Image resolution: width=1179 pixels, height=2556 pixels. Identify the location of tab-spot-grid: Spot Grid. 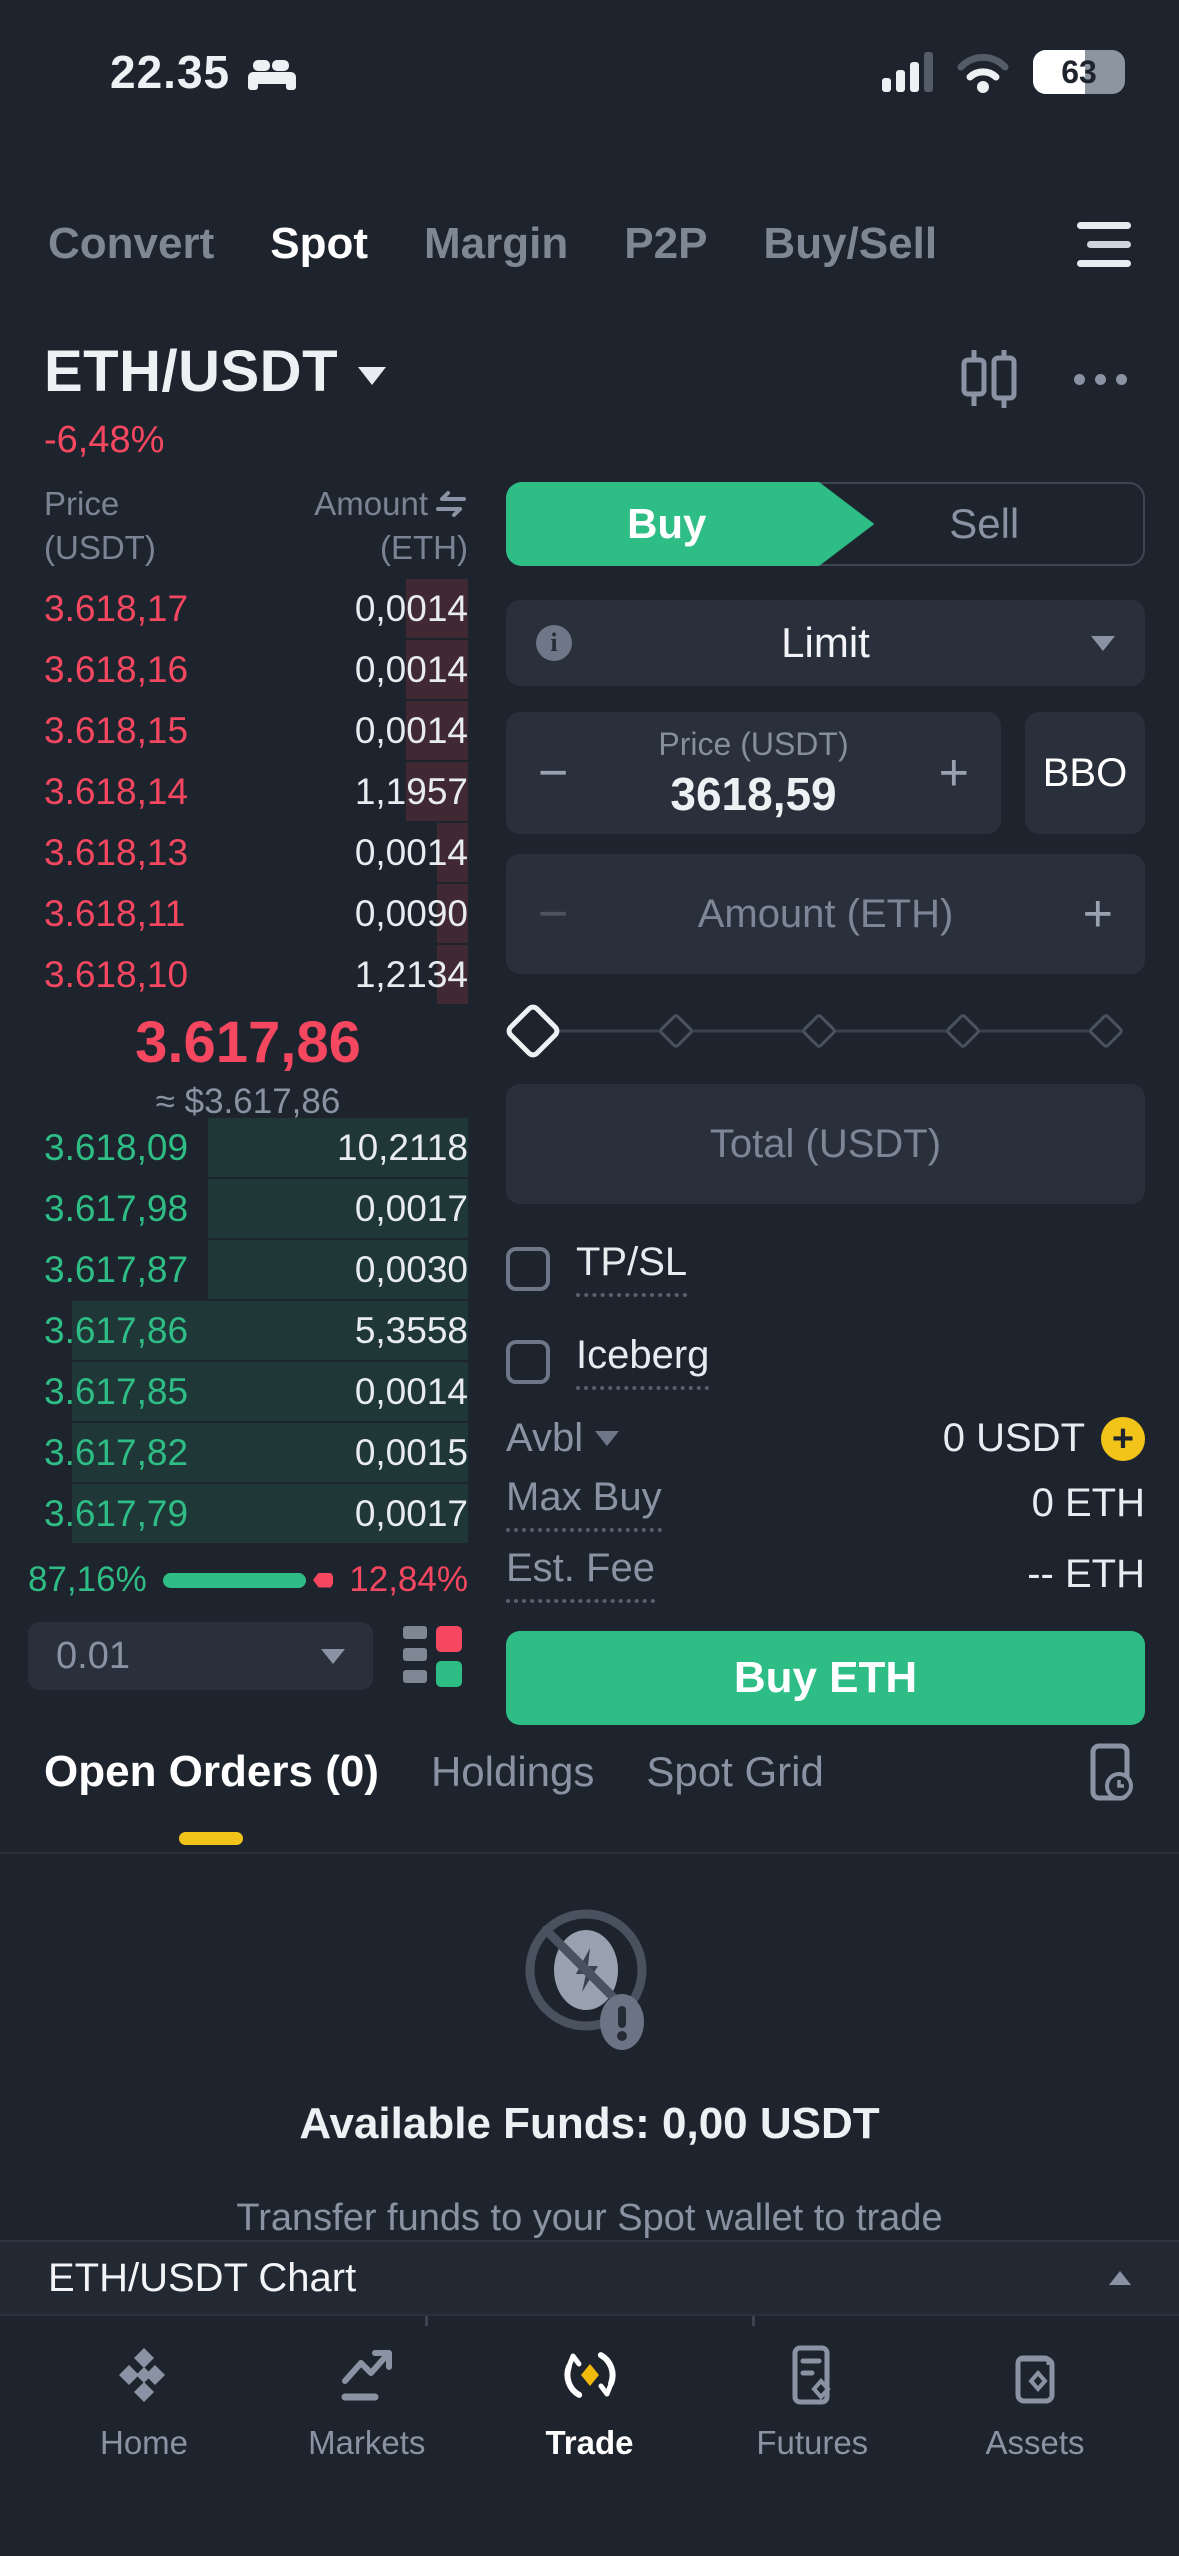
(735, 1771).